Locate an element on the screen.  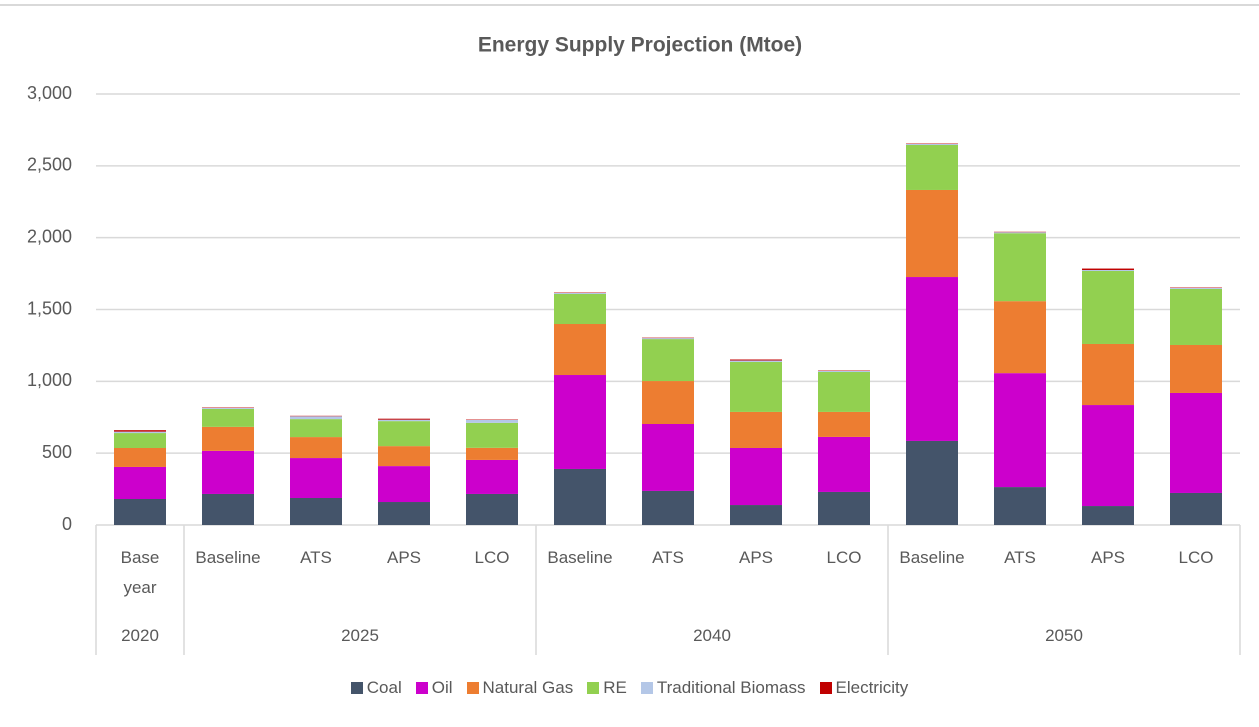
group-label: 2025 is located at coordinates (360, 635).